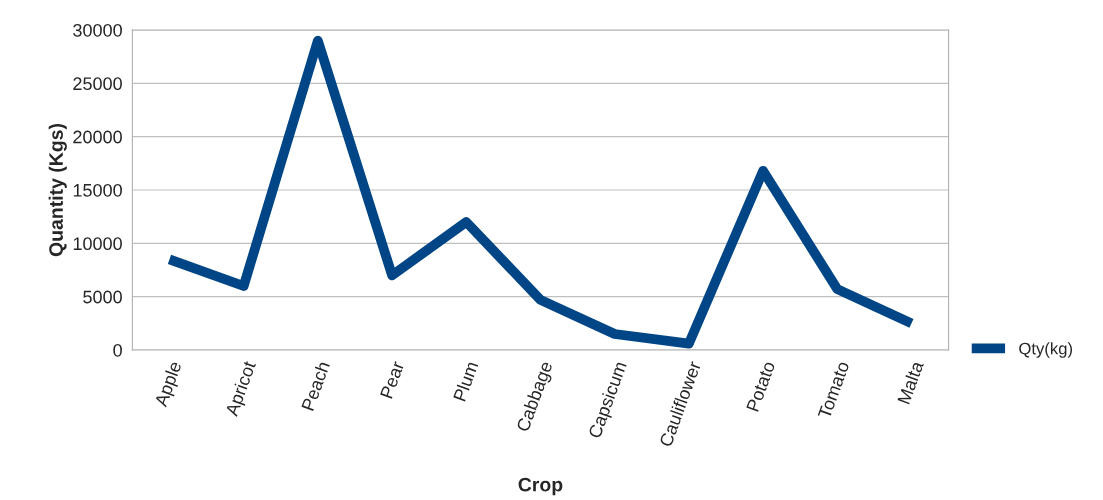 This screenshot has height=500, width=1103. I want to click on x-tick-label: Apple, so click(169, 384).